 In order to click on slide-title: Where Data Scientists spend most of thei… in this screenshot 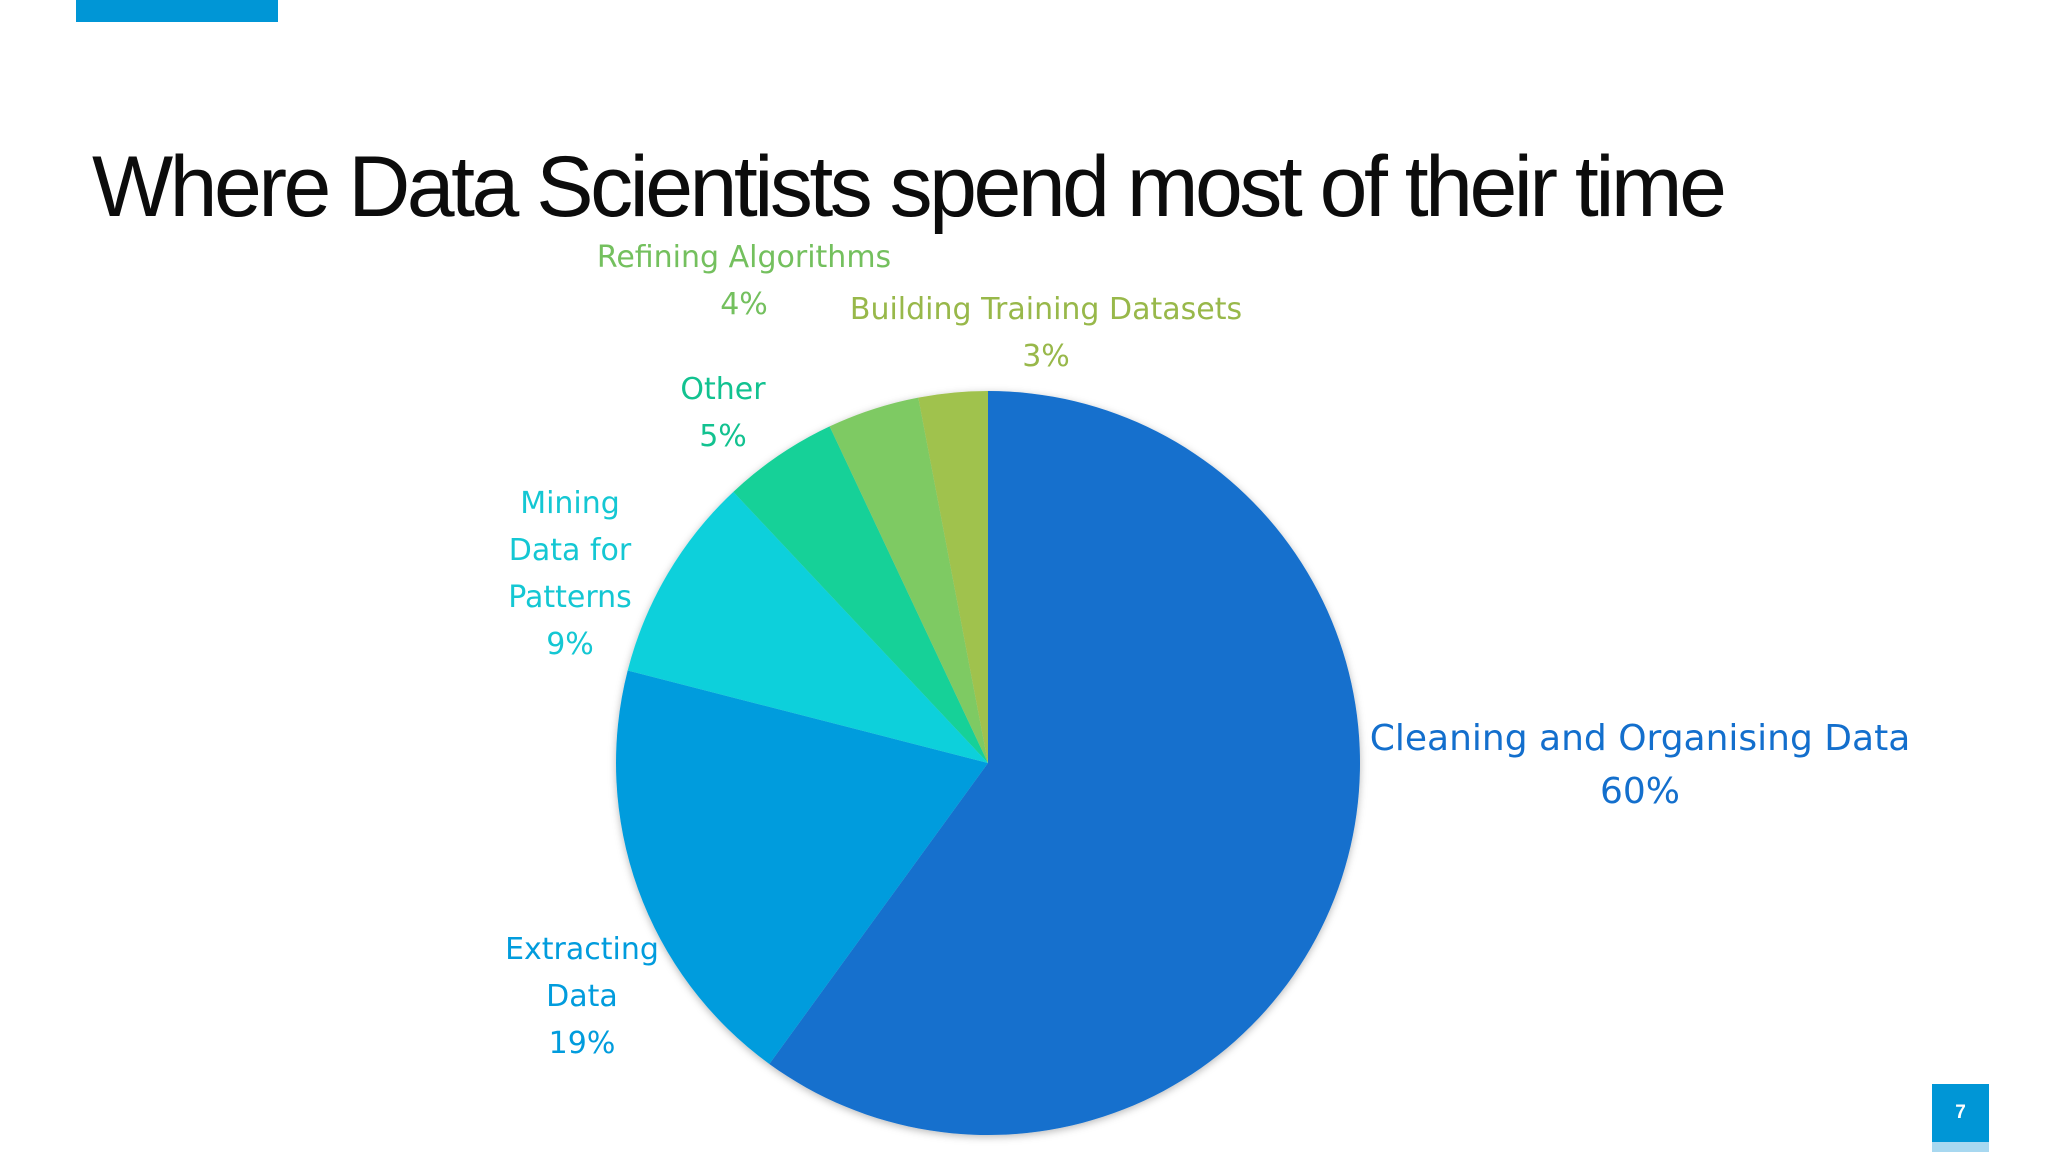, I will do `click(909, 186)`.